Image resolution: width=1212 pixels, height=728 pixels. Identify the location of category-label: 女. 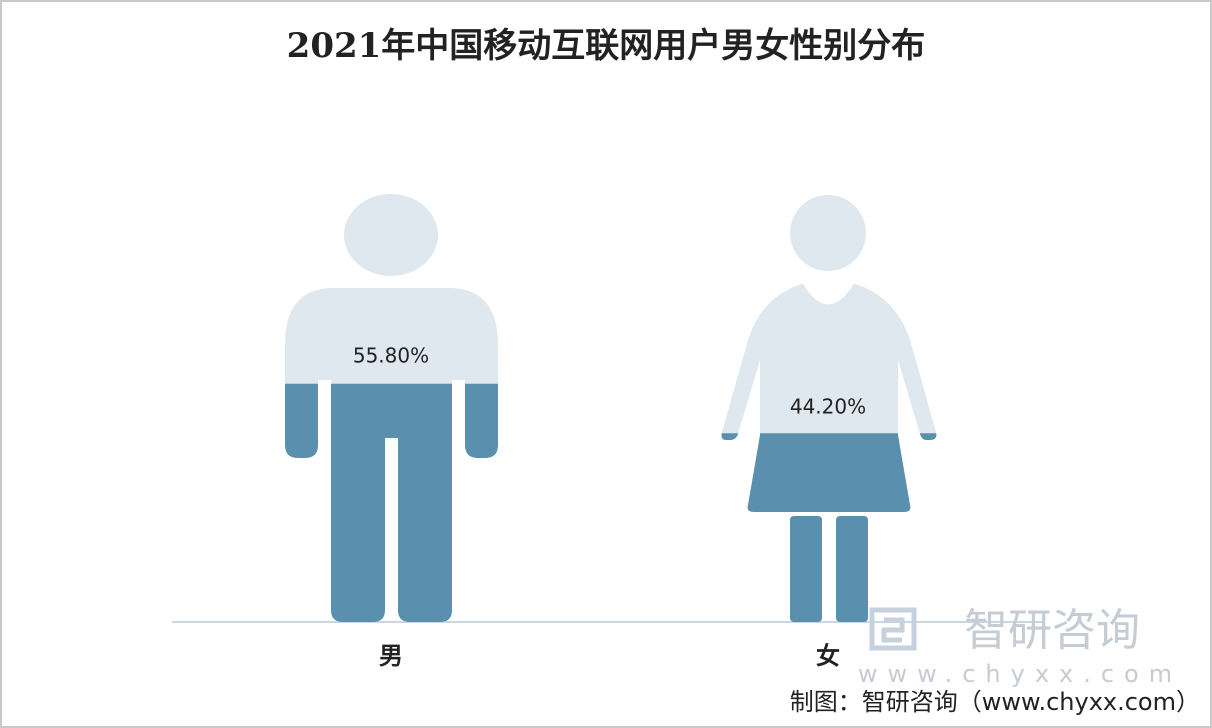
(828, 656).